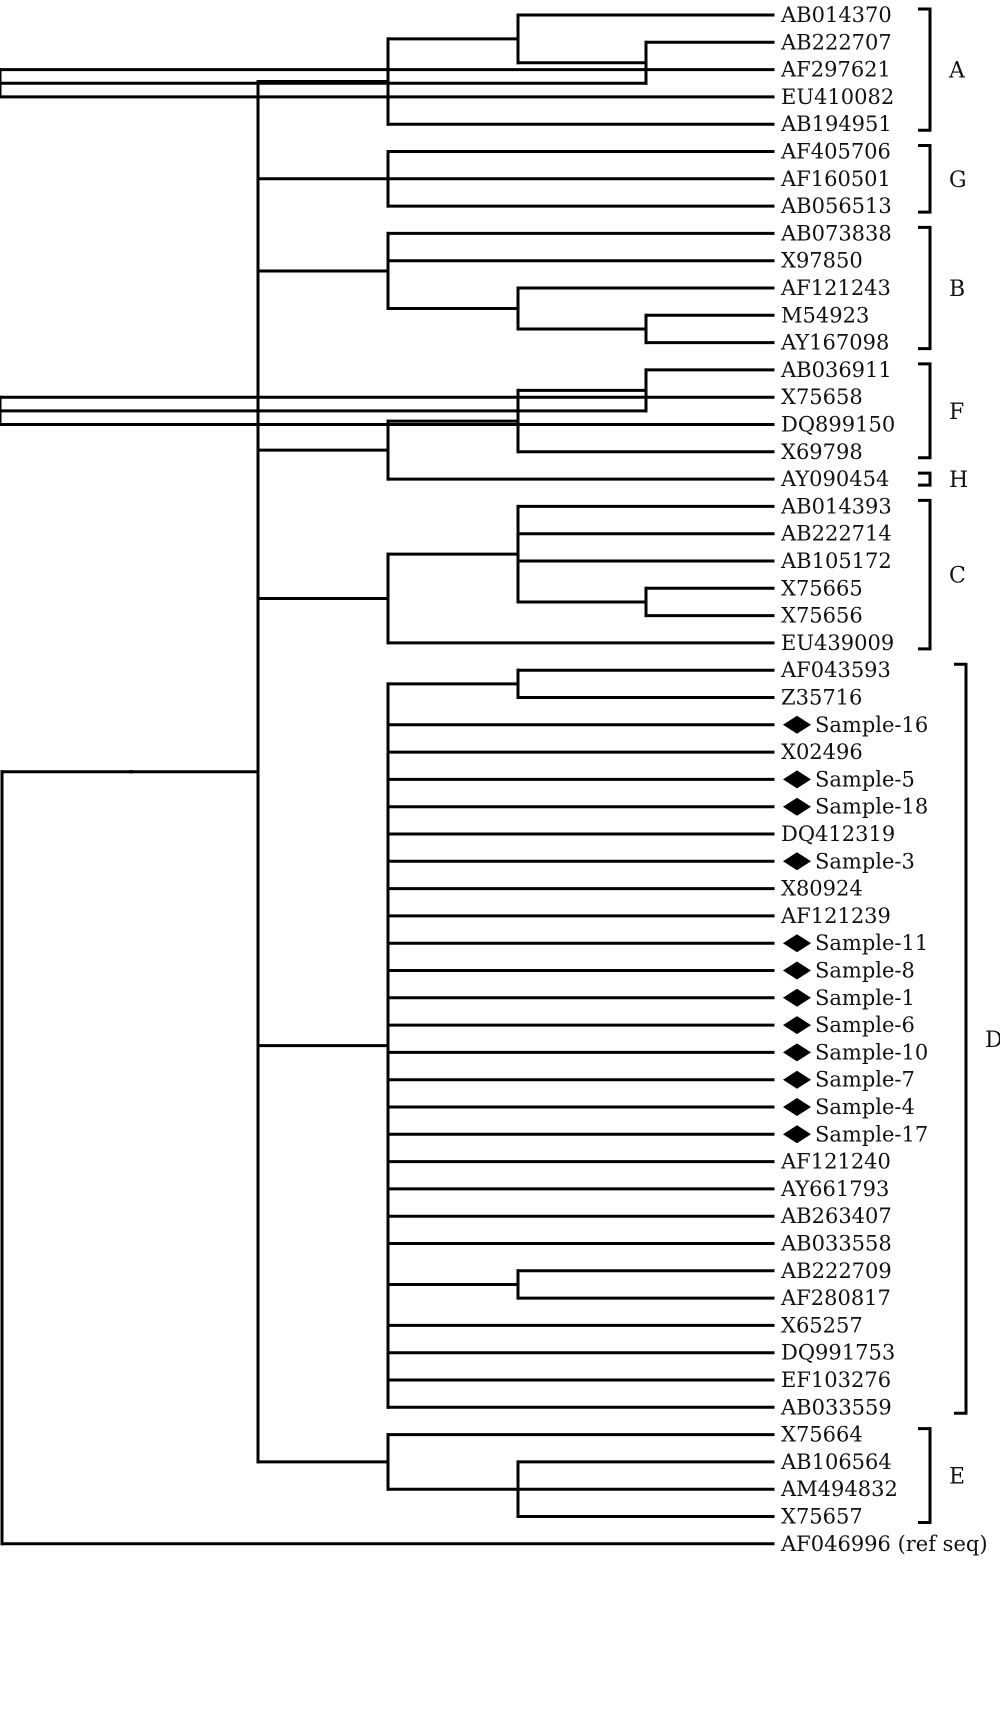 This screenshot has height=1721, width=1000. Describe the element at coordinates (837, 643) in the screenshot. I see `leaf-label-EU439009: EU439009` at that location.